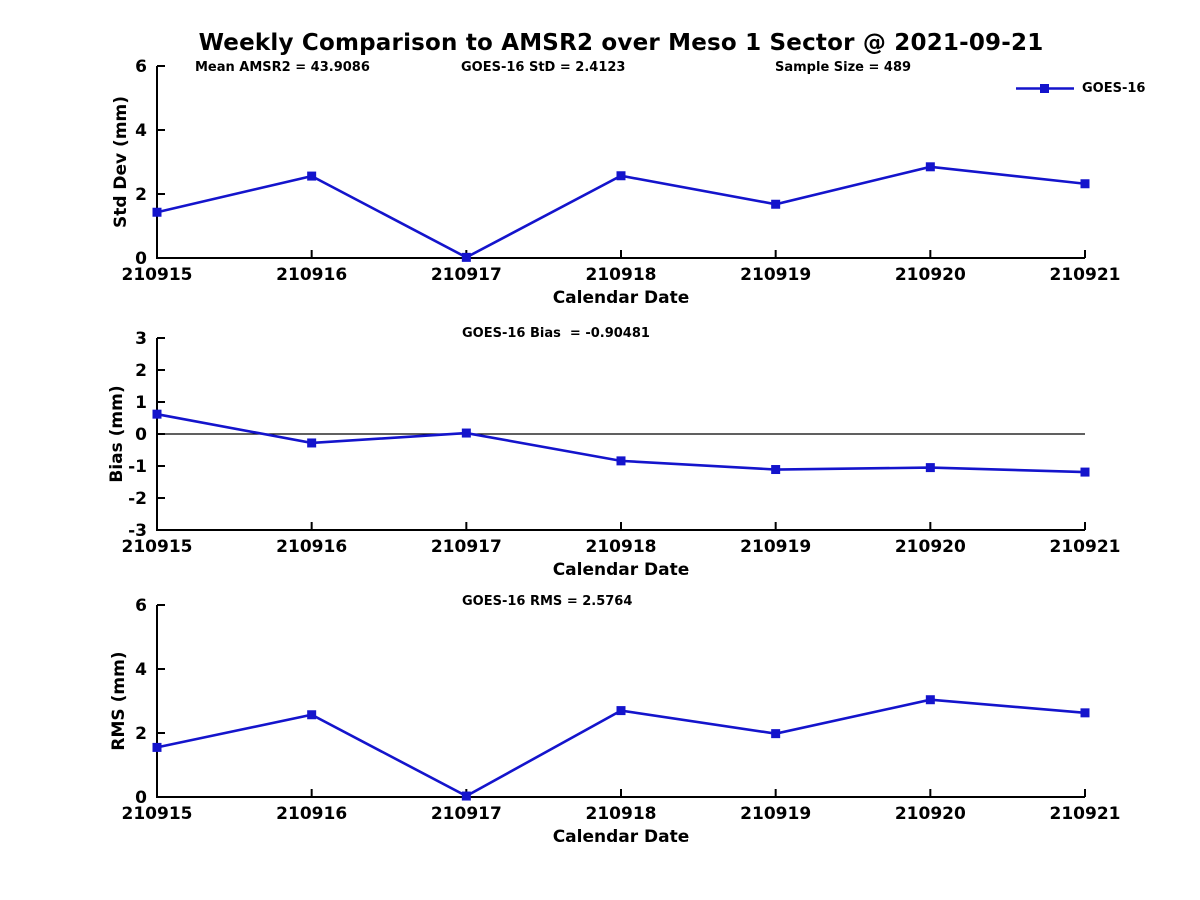 Image resolution: width=1200 pixels, height=900 pixels. What do you see at coordinates (621, 837) in the screenshot?
I see `xlabel-calendar-date-3: Calendar Date` at bounding box center [621, 837].